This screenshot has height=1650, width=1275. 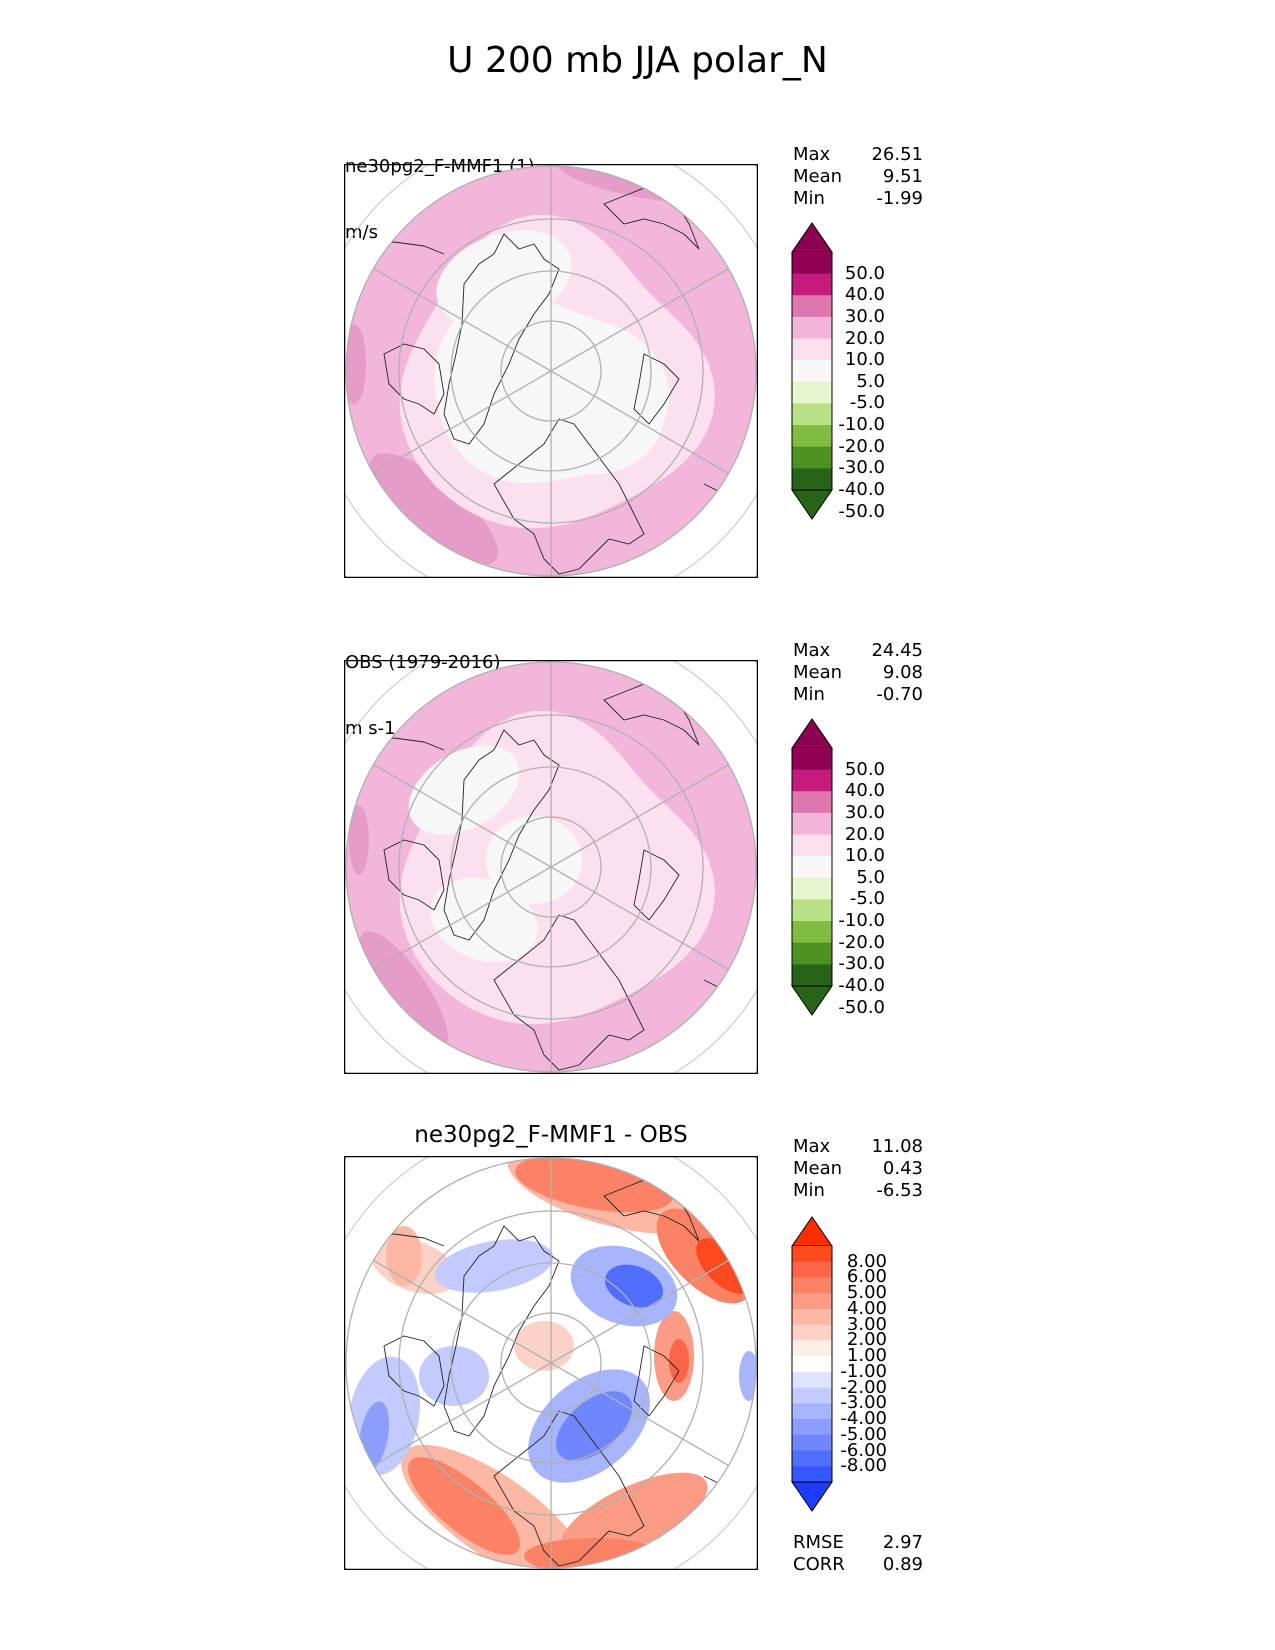 I want to click on panel-3-stat-corr: CORR 0.89, so click(x=858, y=1564).